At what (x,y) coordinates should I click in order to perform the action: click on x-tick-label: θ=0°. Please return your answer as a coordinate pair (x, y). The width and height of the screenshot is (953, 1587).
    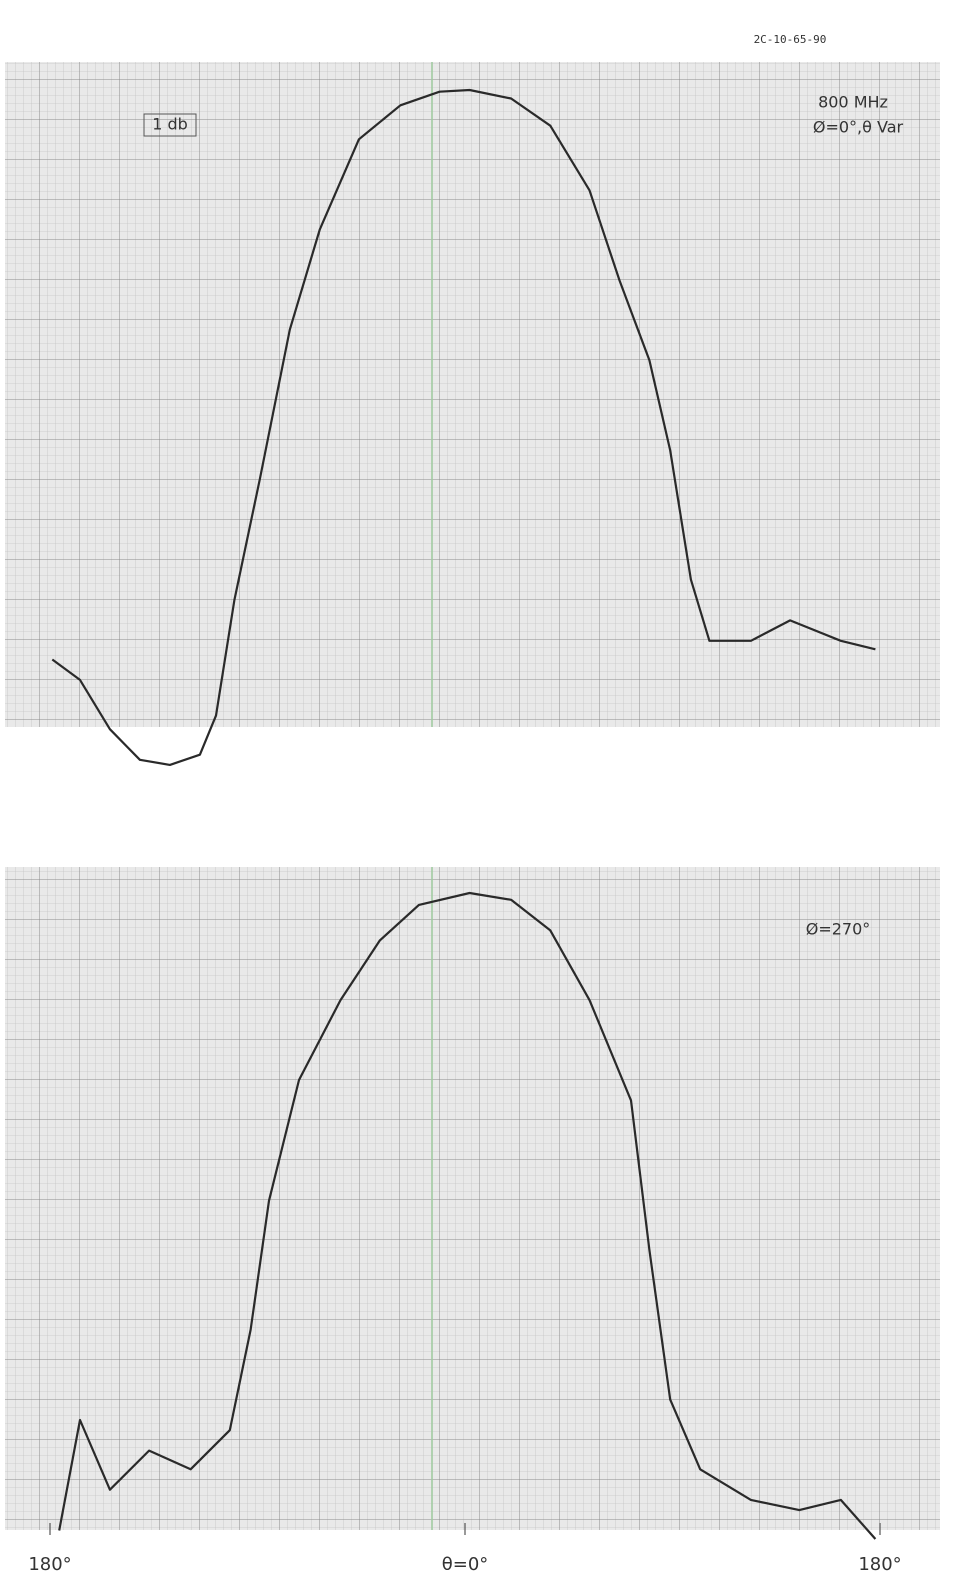
    Looking at the image, I should click on (465, 1564).